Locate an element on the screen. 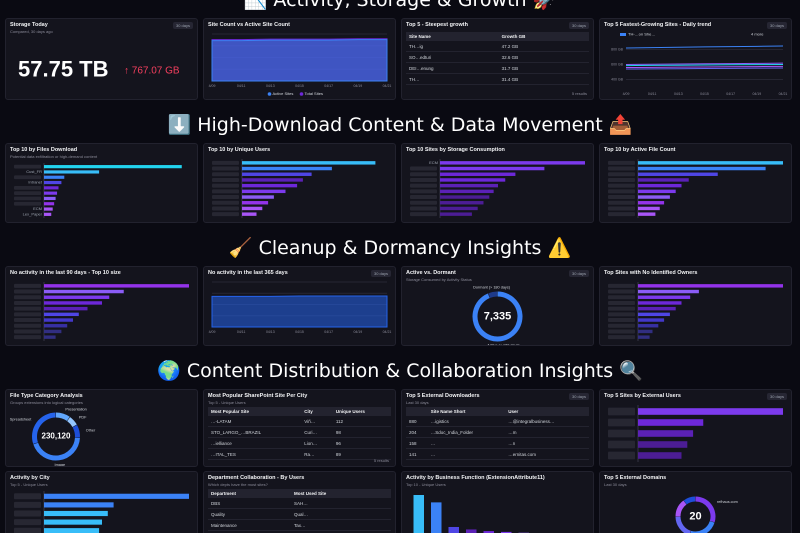 The width and height of the screenshot is (800, 533). y-tick-label: 400 GB is located at coordinates (617, 79).